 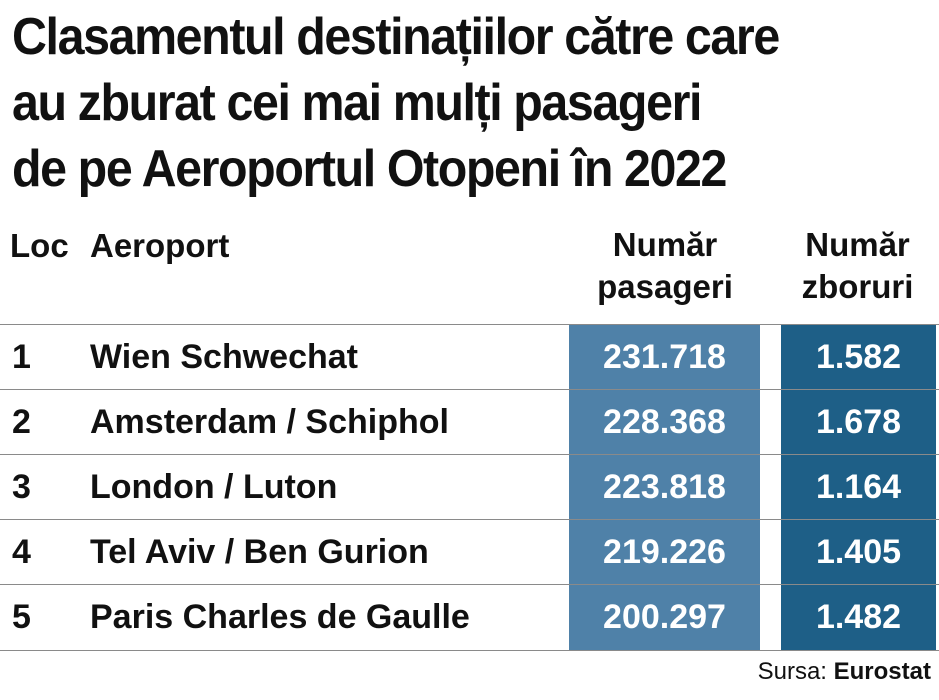 I want to click on flights-column-band, so click(x=858, y=487).